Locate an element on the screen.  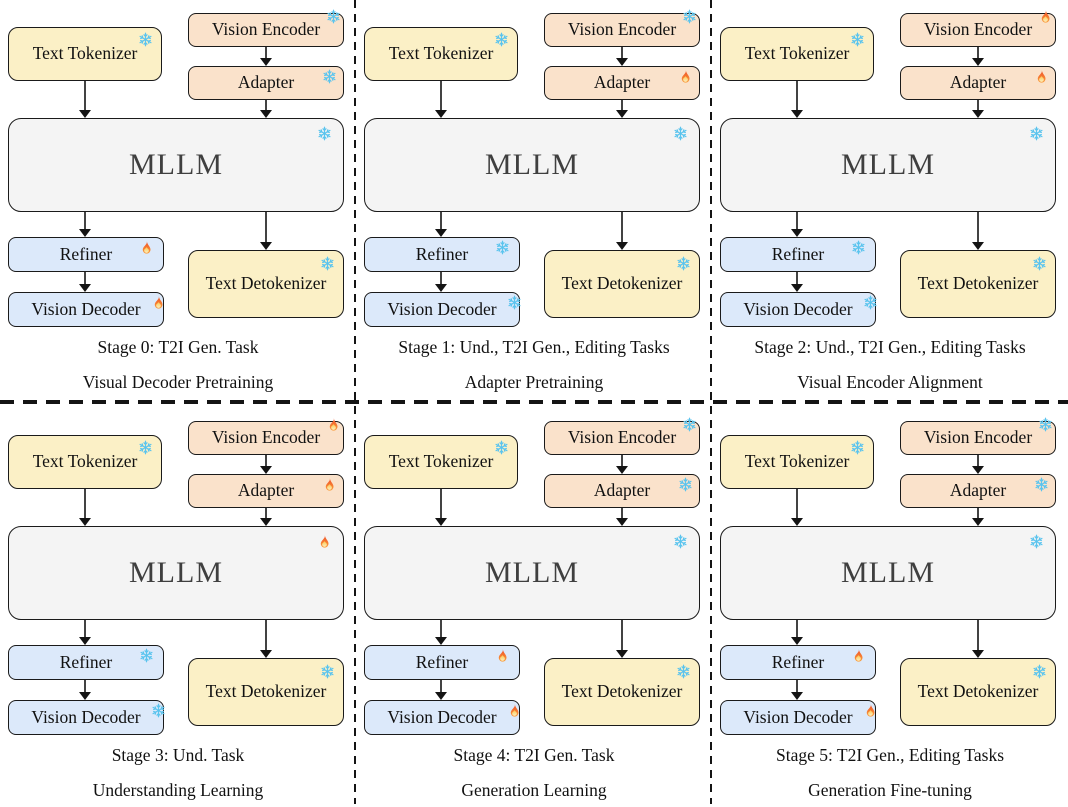
stage-caption-task: Stage 4: T2I Gen. Task is located at coordinates (534, 755).